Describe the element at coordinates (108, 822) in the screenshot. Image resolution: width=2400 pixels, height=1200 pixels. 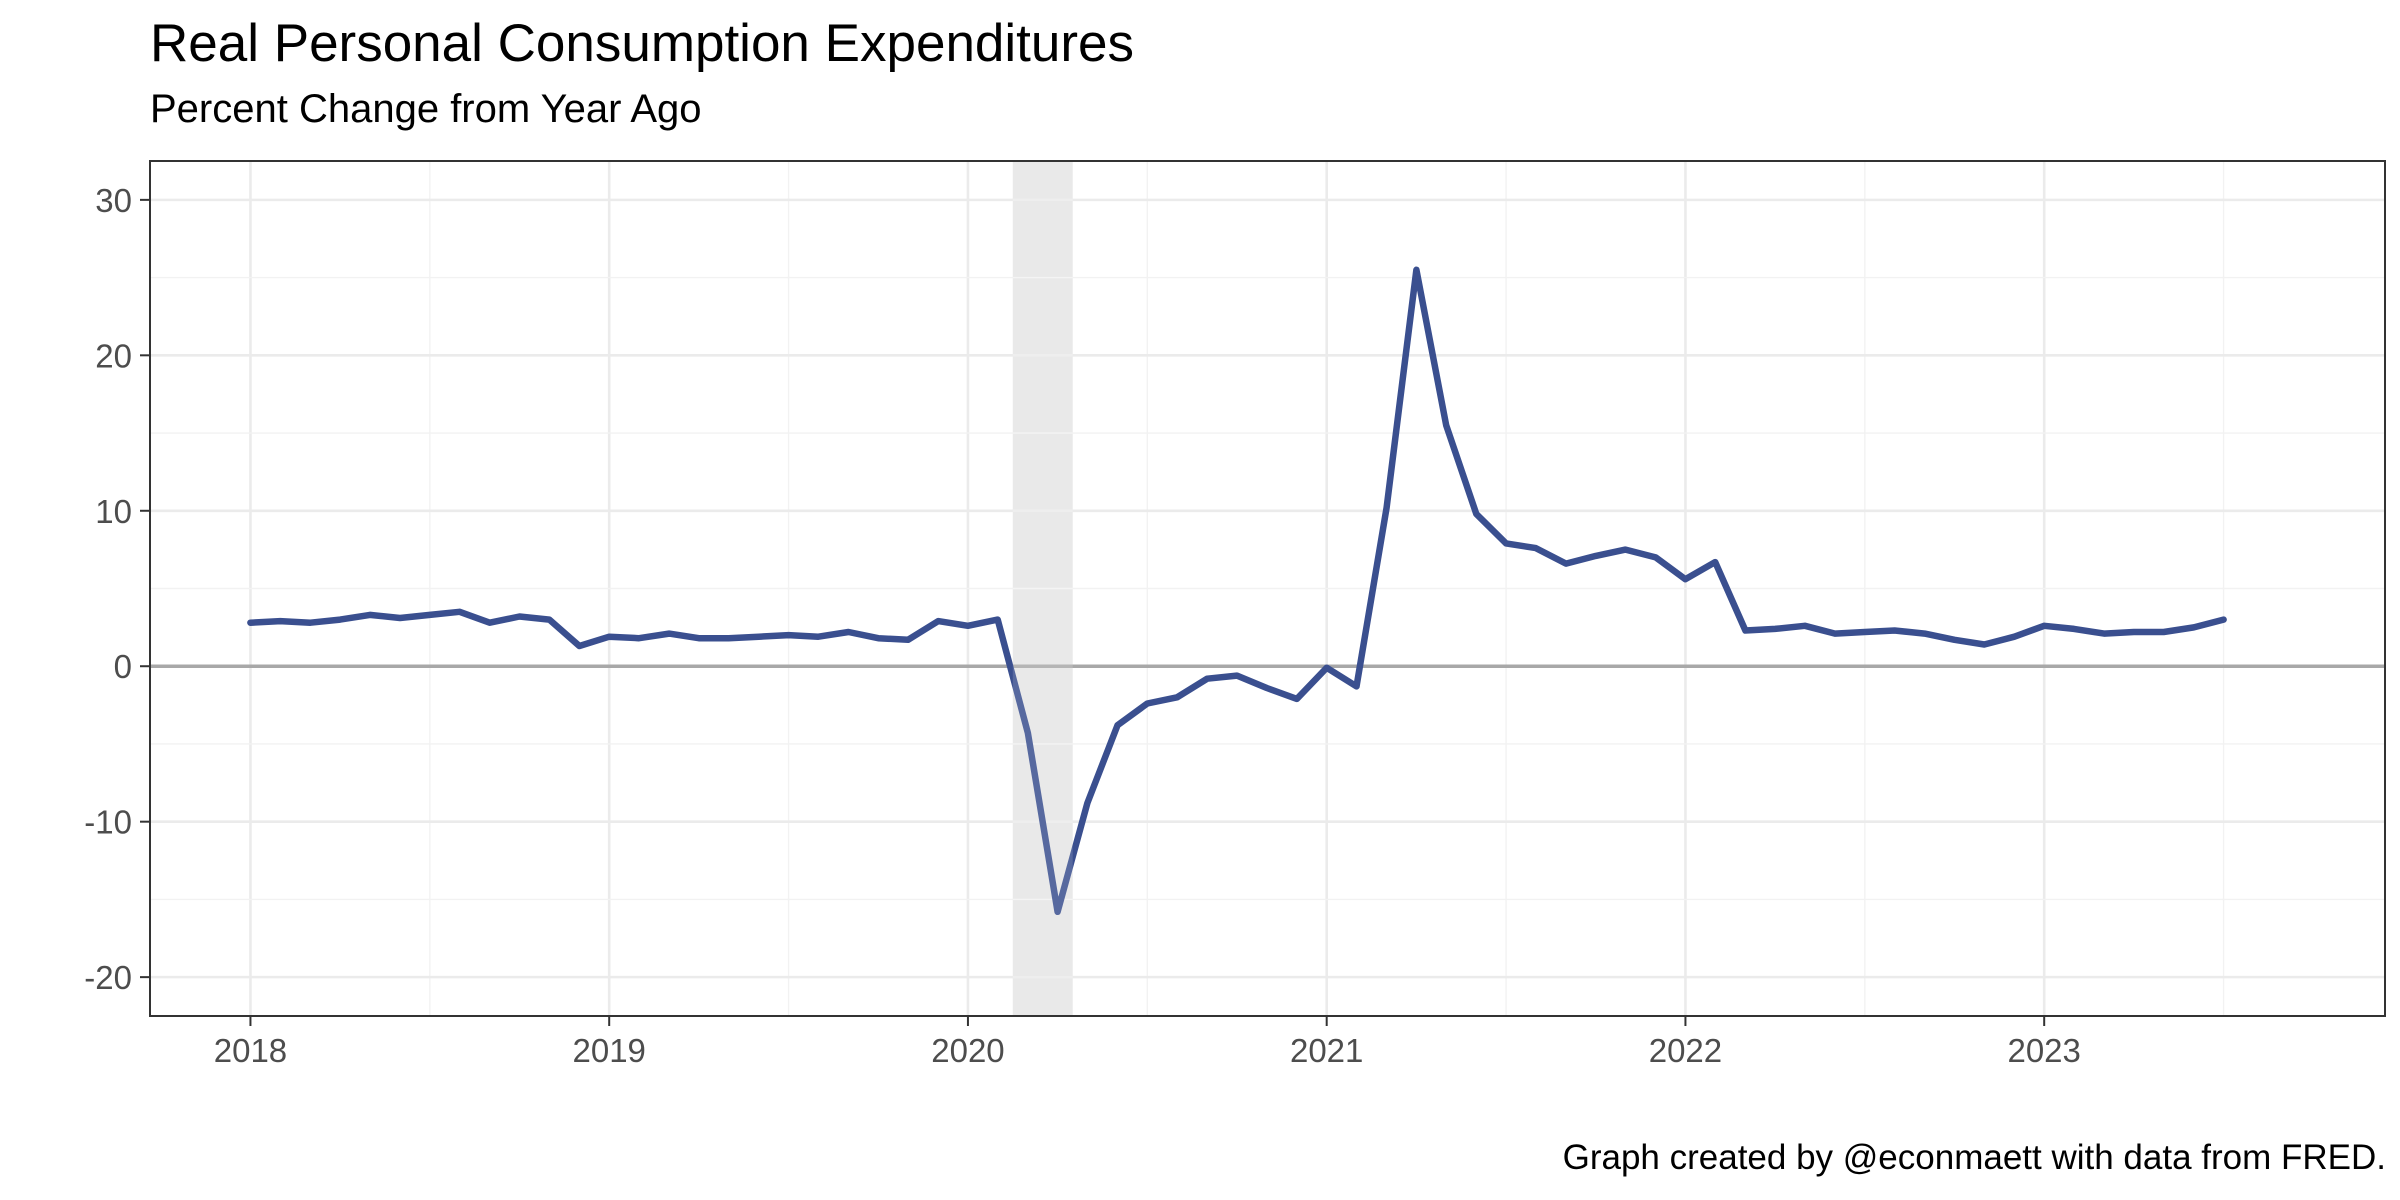
I see `y-tick-label: -10` at that location.